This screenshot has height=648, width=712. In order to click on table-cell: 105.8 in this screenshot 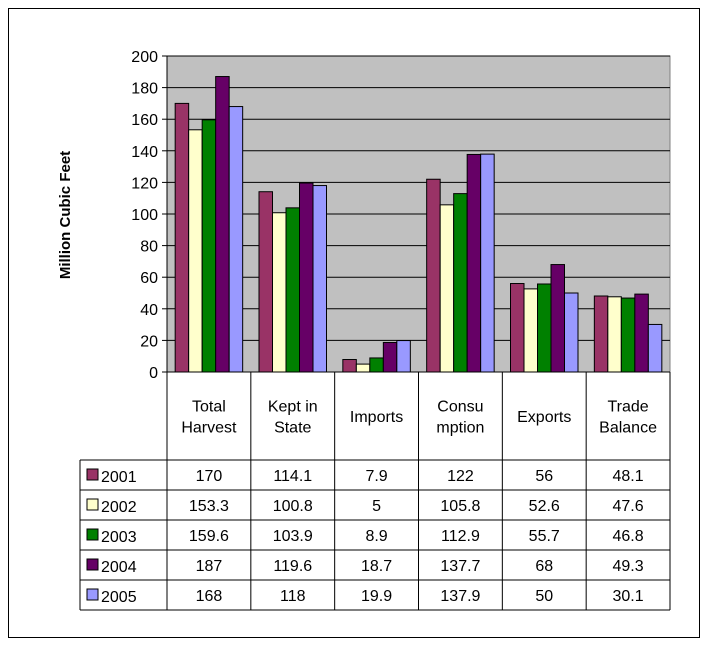, I will do `click(460, 506)`.